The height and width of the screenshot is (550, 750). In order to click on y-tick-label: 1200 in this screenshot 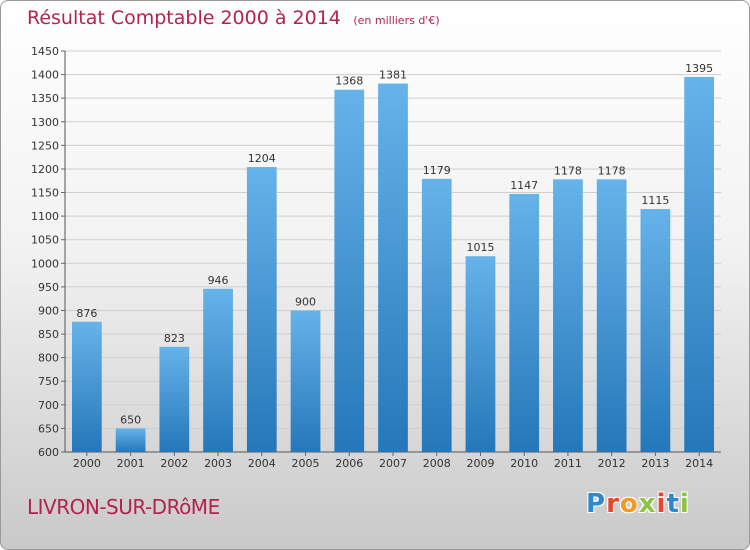, I will do `click(45, 169)`.